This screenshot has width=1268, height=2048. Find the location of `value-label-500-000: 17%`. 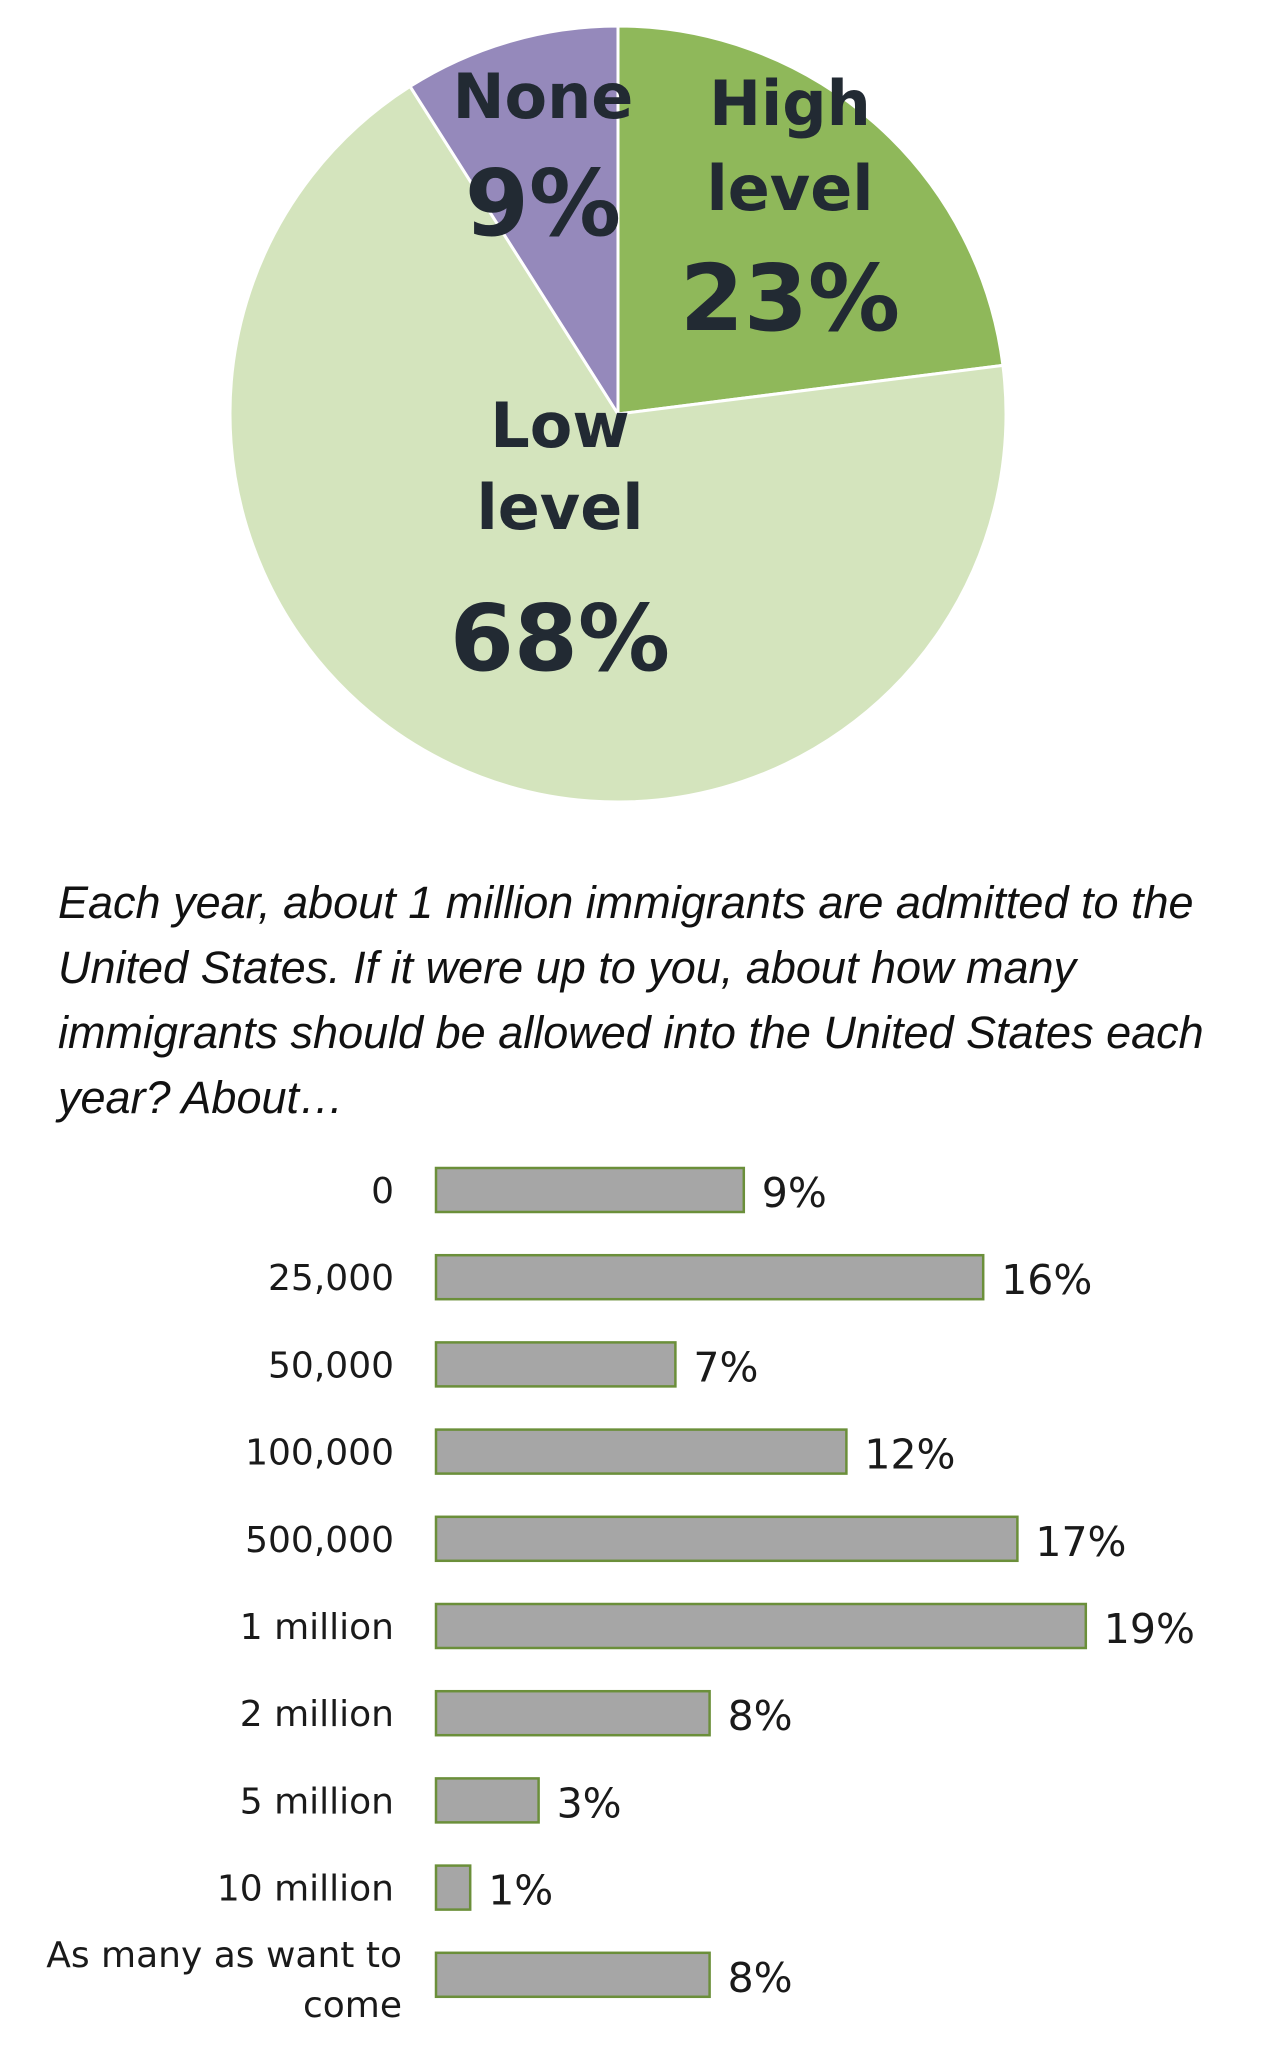

value-label-500-000: 17% is located at coordinates (1080, 1542).